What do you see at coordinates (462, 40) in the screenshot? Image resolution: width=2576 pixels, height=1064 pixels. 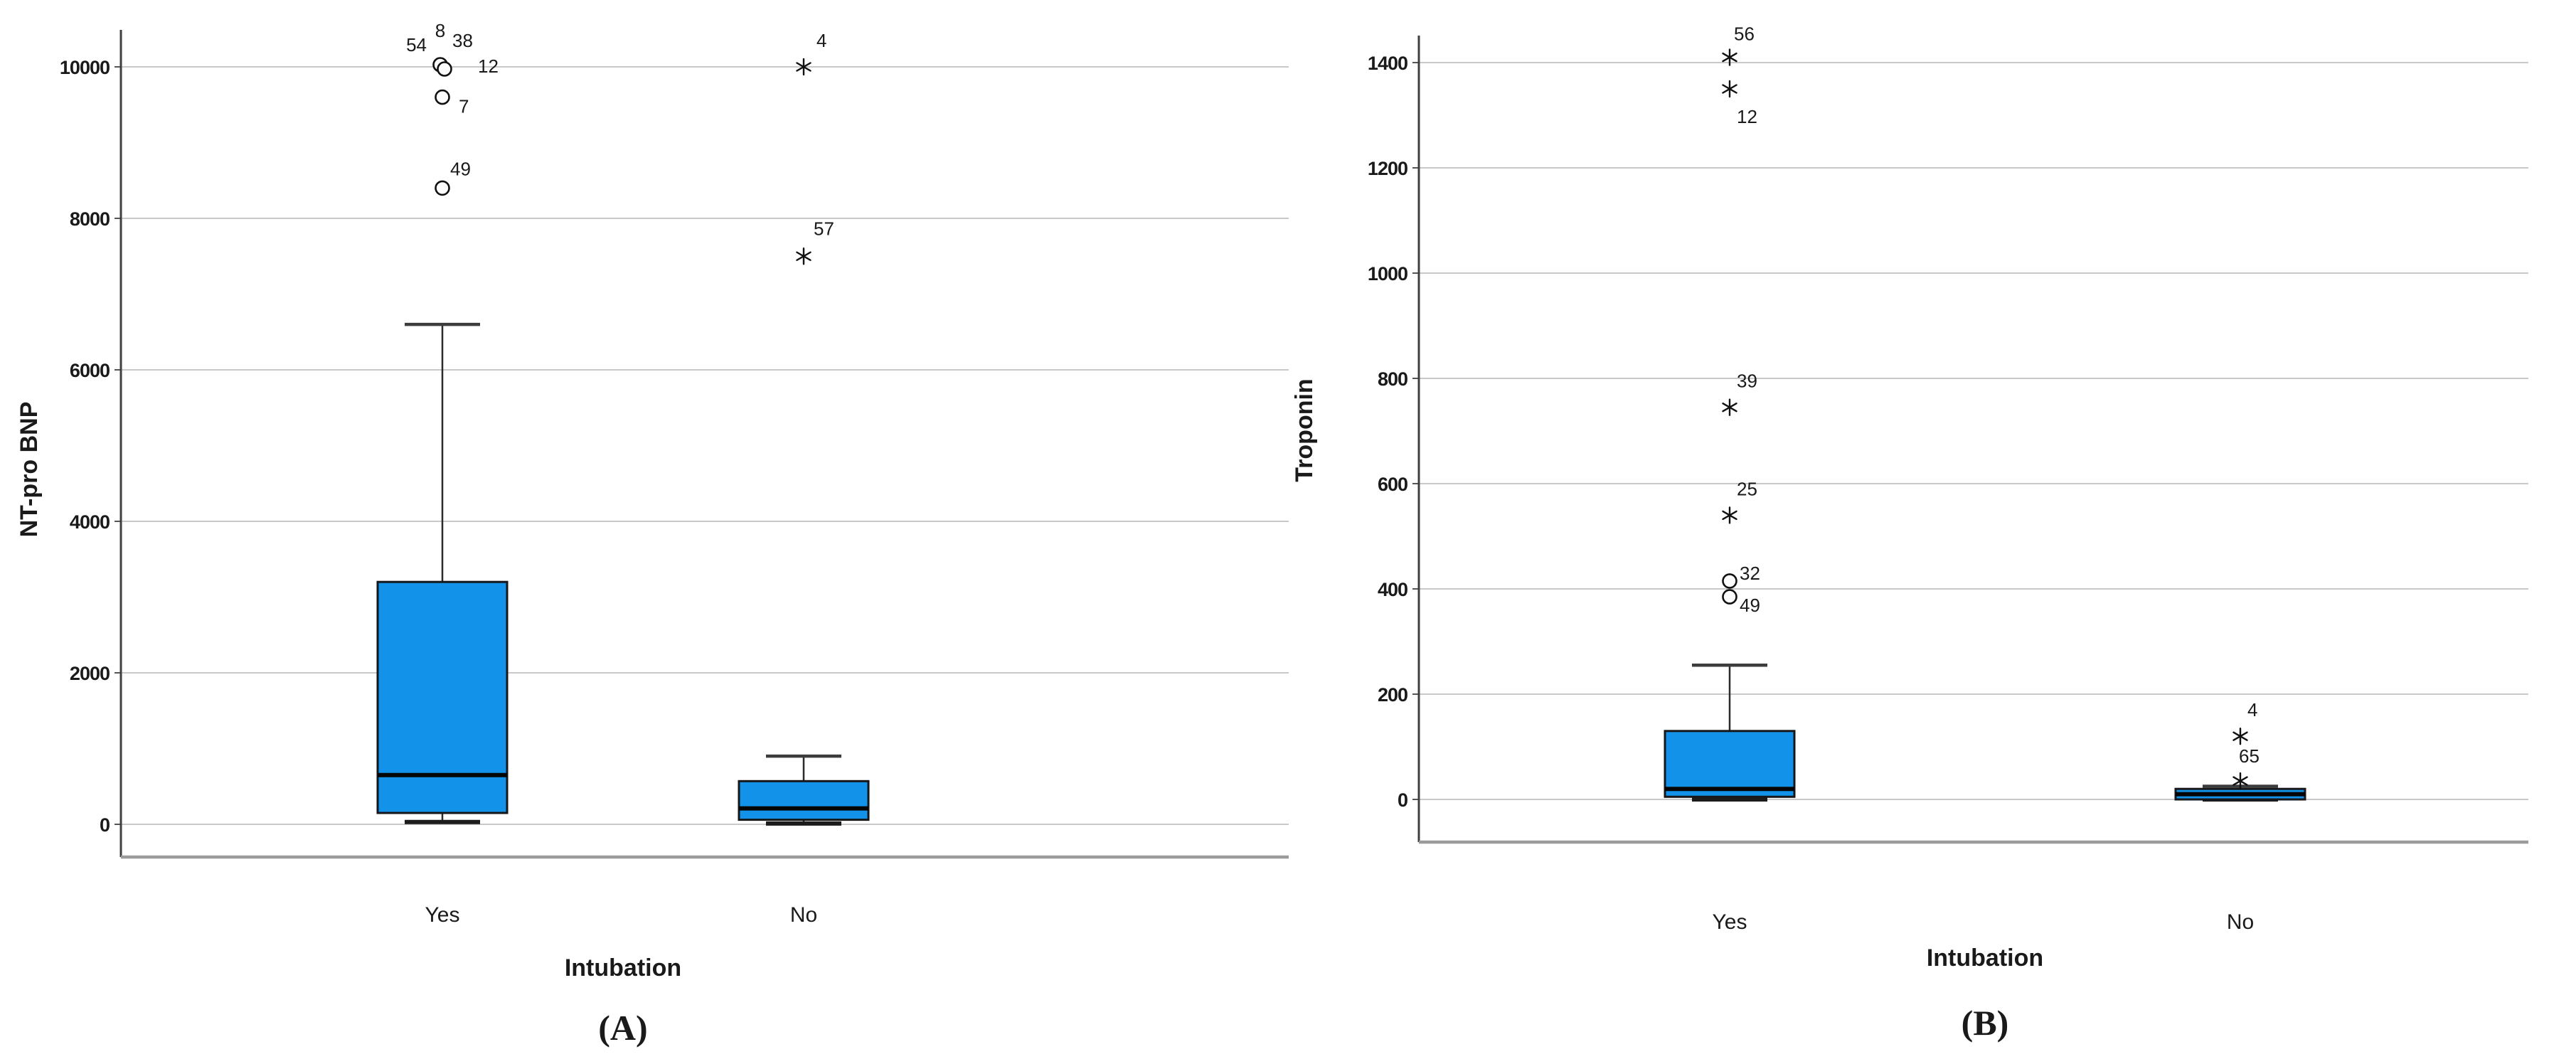 I see `outlier-case-label: 38` at bounding box center [462, 40].